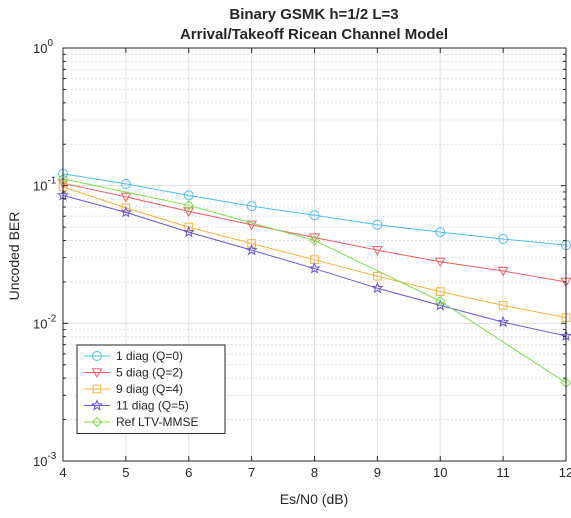 This screenshot has width=571, height=518. What do you see at coordinates (152, 406) in the screenshot?
I see `legend-label: 11 diag (Q=5)` at bounding box center [152, 406].